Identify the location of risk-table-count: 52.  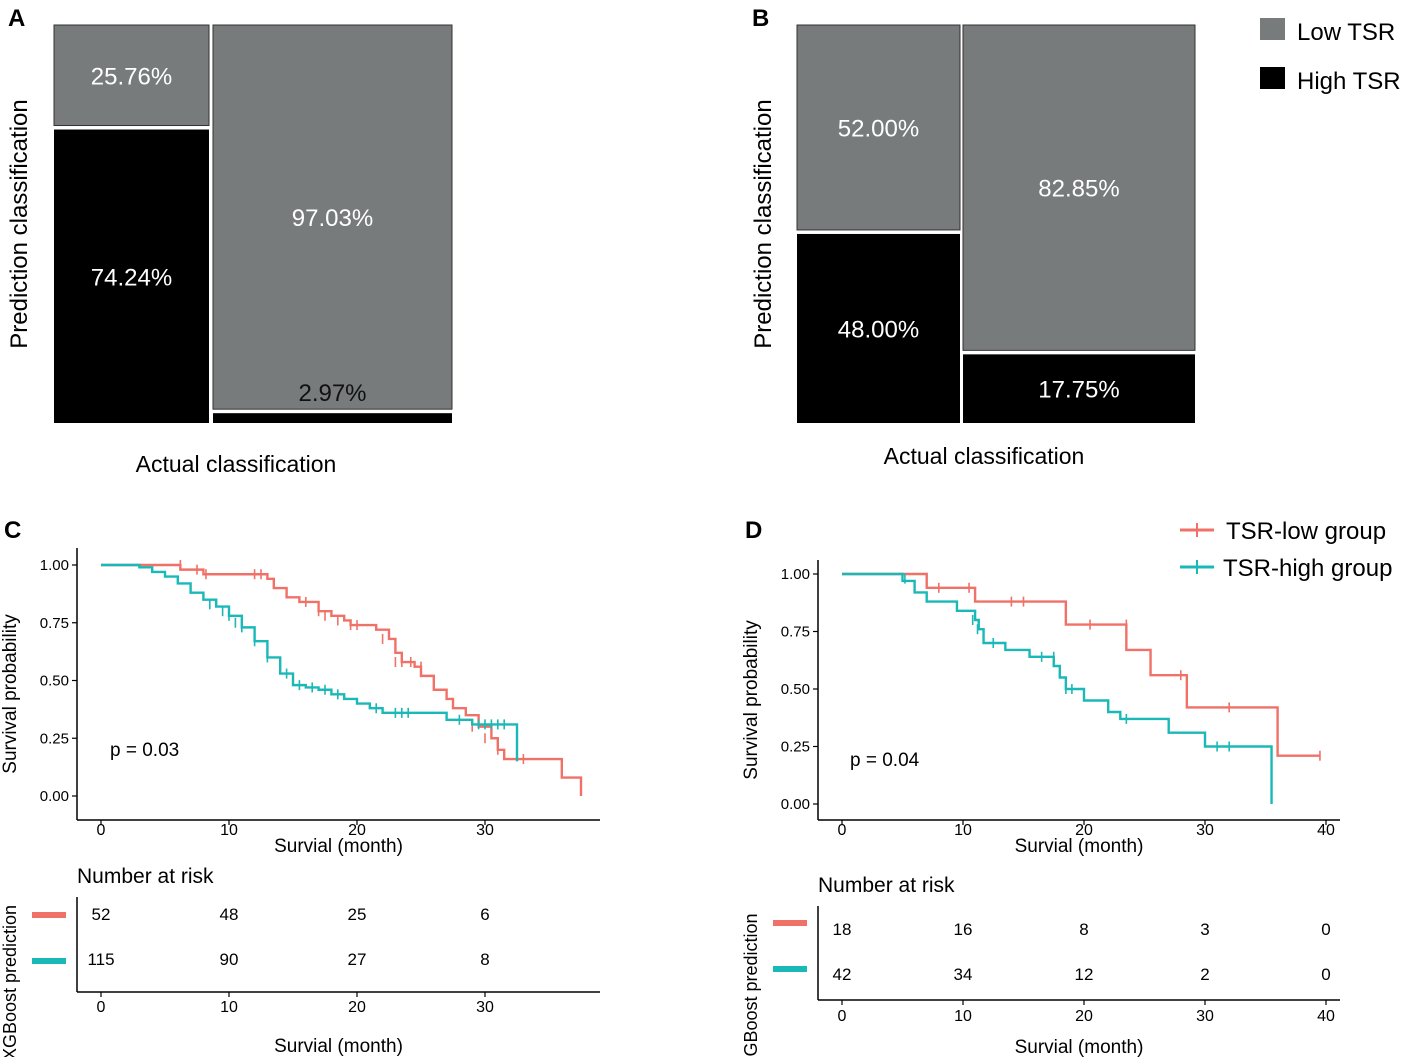
(101, 914).